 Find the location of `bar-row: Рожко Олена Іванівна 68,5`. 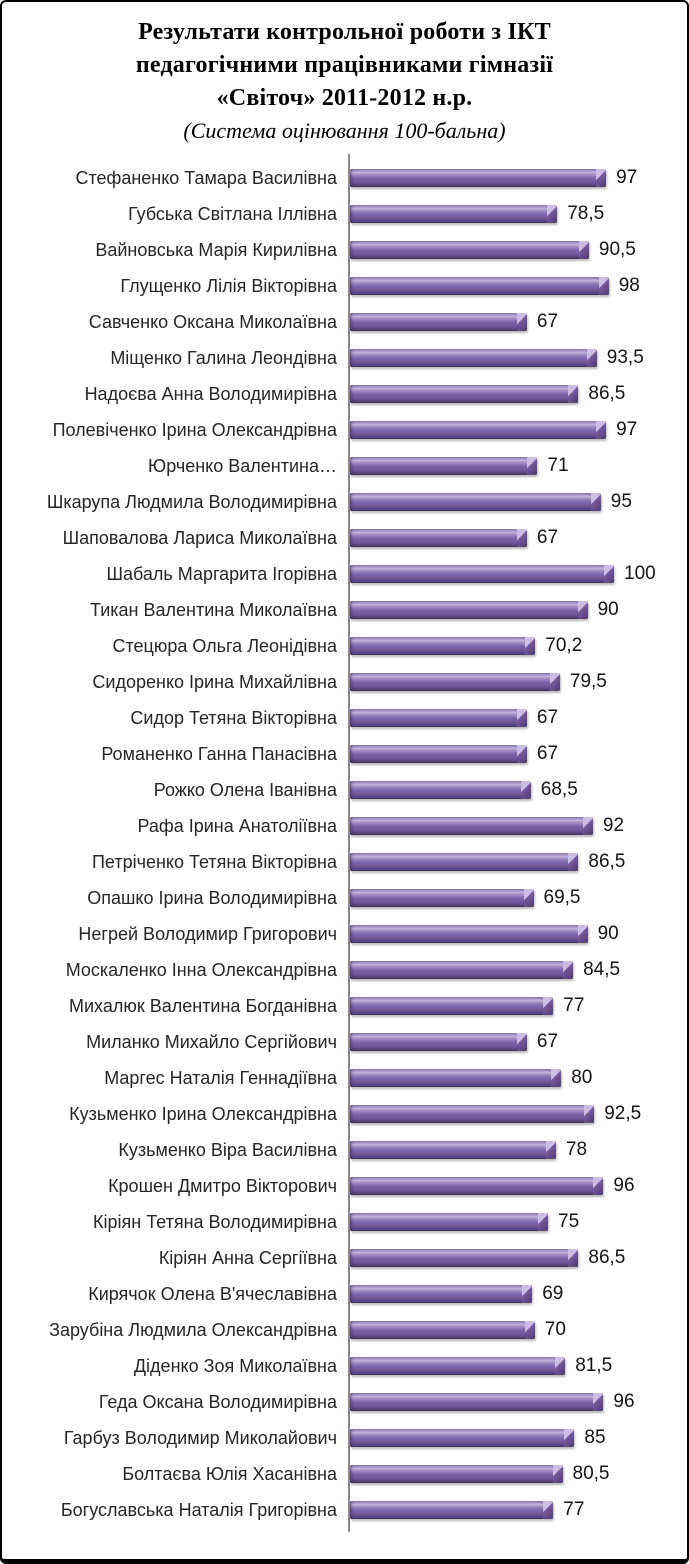

bar-row: Рожко Олена Іванівна 68,5 is located at coordinates (344, 790).